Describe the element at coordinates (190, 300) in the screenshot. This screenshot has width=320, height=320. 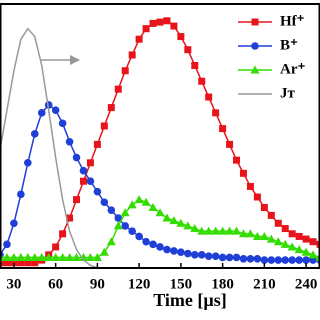
I see `x-axis-label: Time [µs]` at that location.